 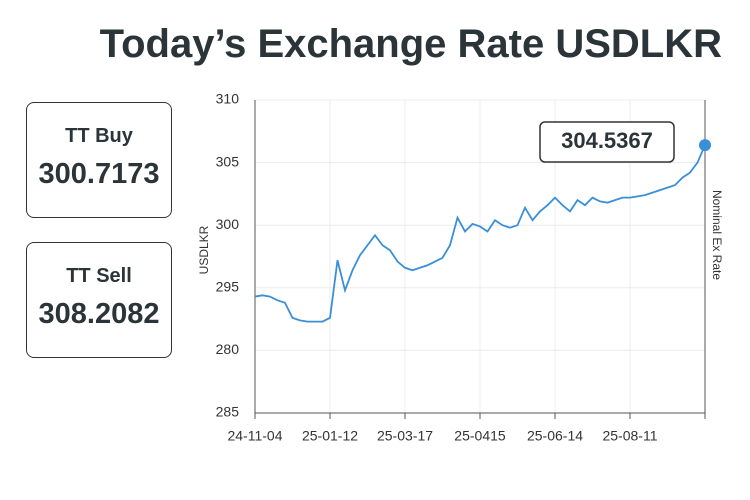 I want to click on x-tick-label: 25-0415, so click(x=480, y=436).